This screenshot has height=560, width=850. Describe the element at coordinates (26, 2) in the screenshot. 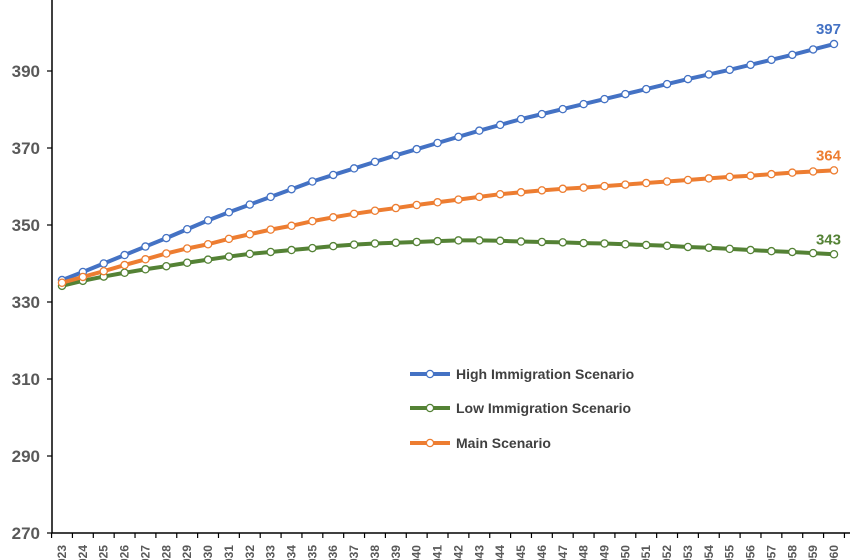

I see `y-tick-label: 410` at that location.